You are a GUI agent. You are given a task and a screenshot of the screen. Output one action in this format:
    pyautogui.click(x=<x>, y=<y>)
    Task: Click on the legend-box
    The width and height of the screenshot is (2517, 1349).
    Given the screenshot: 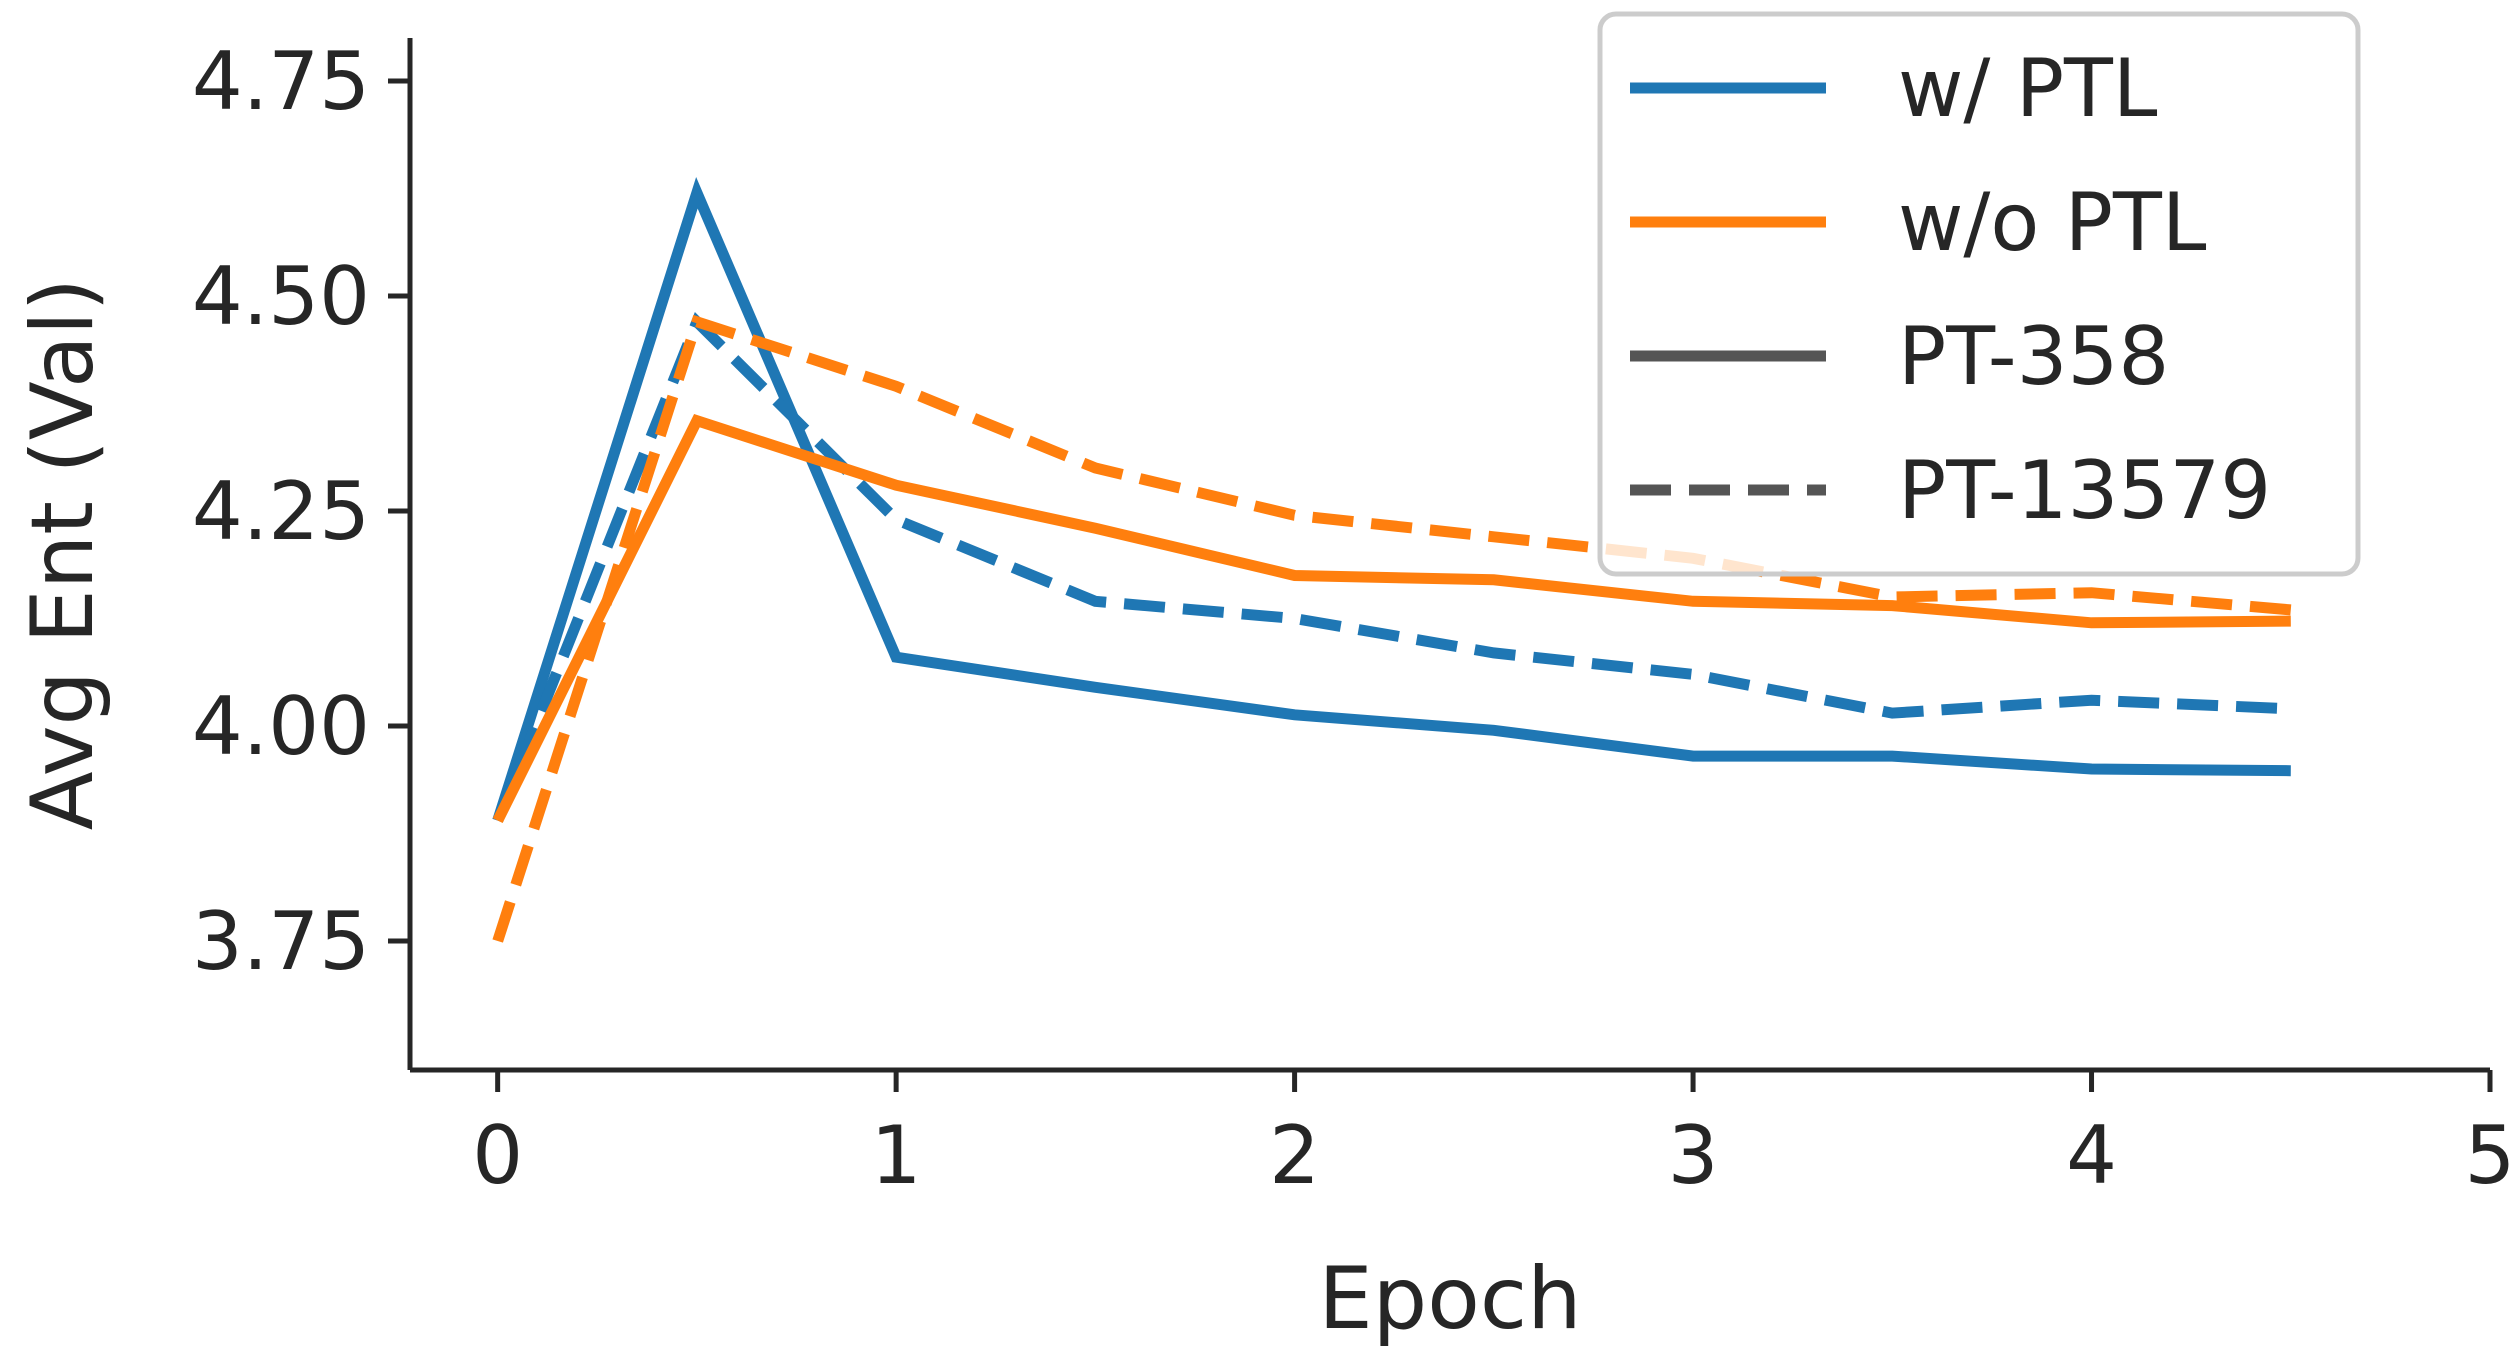 What is the action you would take?
    pyautogui.click(x=1979, y=294)
    